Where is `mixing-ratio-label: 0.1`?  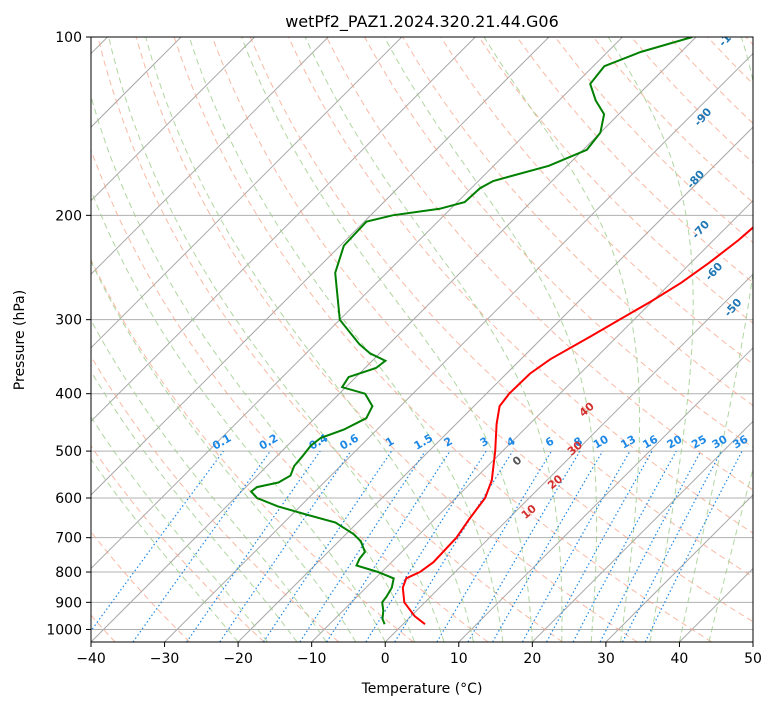
mixing-ratio-label: 0.1 is located at coordinates (221, 442).